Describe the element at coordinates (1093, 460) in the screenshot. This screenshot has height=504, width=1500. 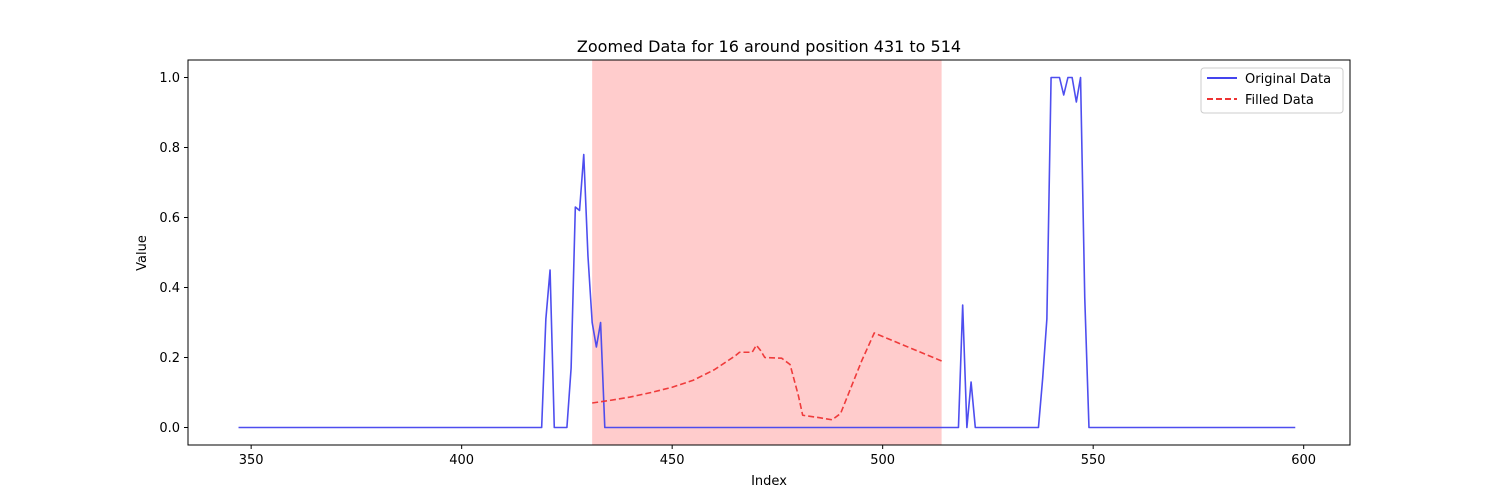
I see `x-tick-label: 550` at that location.